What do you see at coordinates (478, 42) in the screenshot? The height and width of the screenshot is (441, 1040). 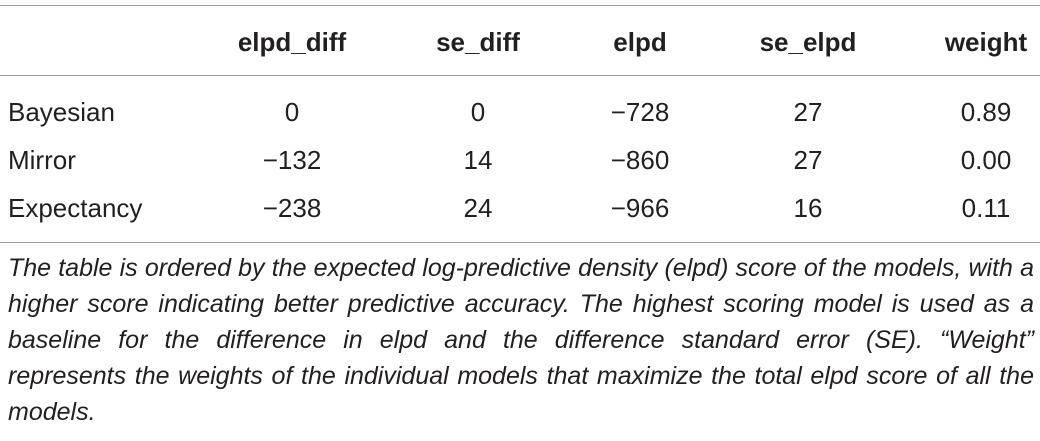 I see `column-header: se_diff` at bounding box center [478, 42].